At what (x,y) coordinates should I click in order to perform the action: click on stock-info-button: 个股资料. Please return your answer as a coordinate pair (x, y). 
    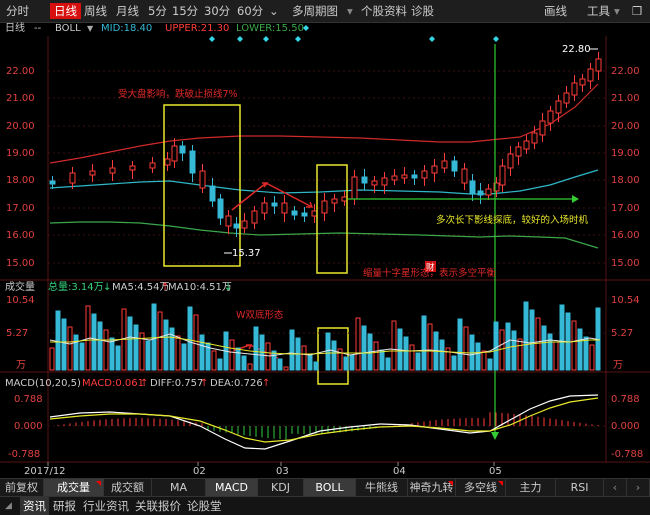
    Looking at the image, I should click on (384, 11).